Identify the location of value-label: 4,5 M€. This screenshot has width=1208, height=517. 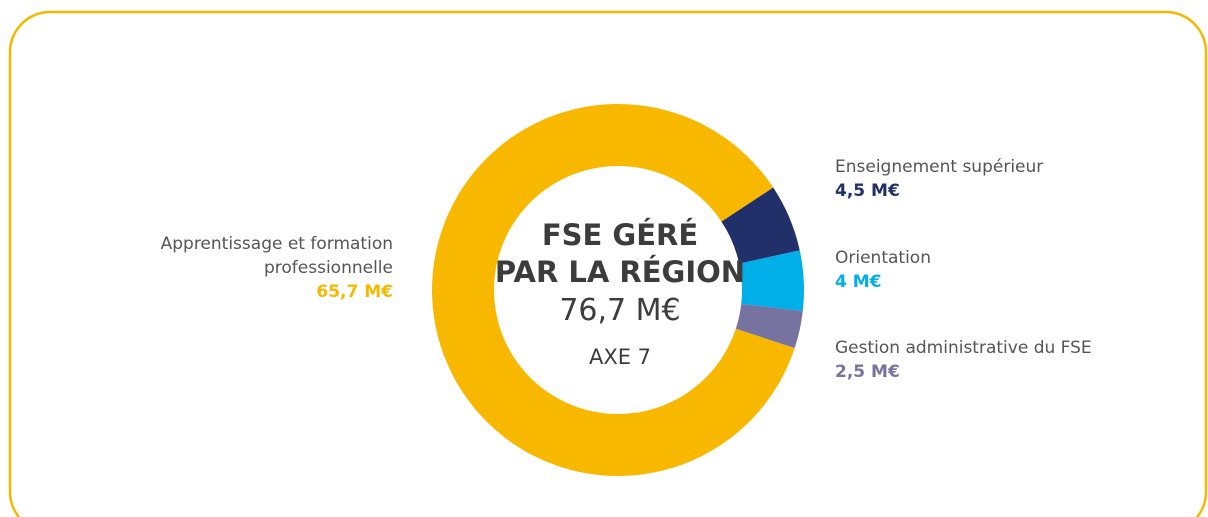
(867, 191).